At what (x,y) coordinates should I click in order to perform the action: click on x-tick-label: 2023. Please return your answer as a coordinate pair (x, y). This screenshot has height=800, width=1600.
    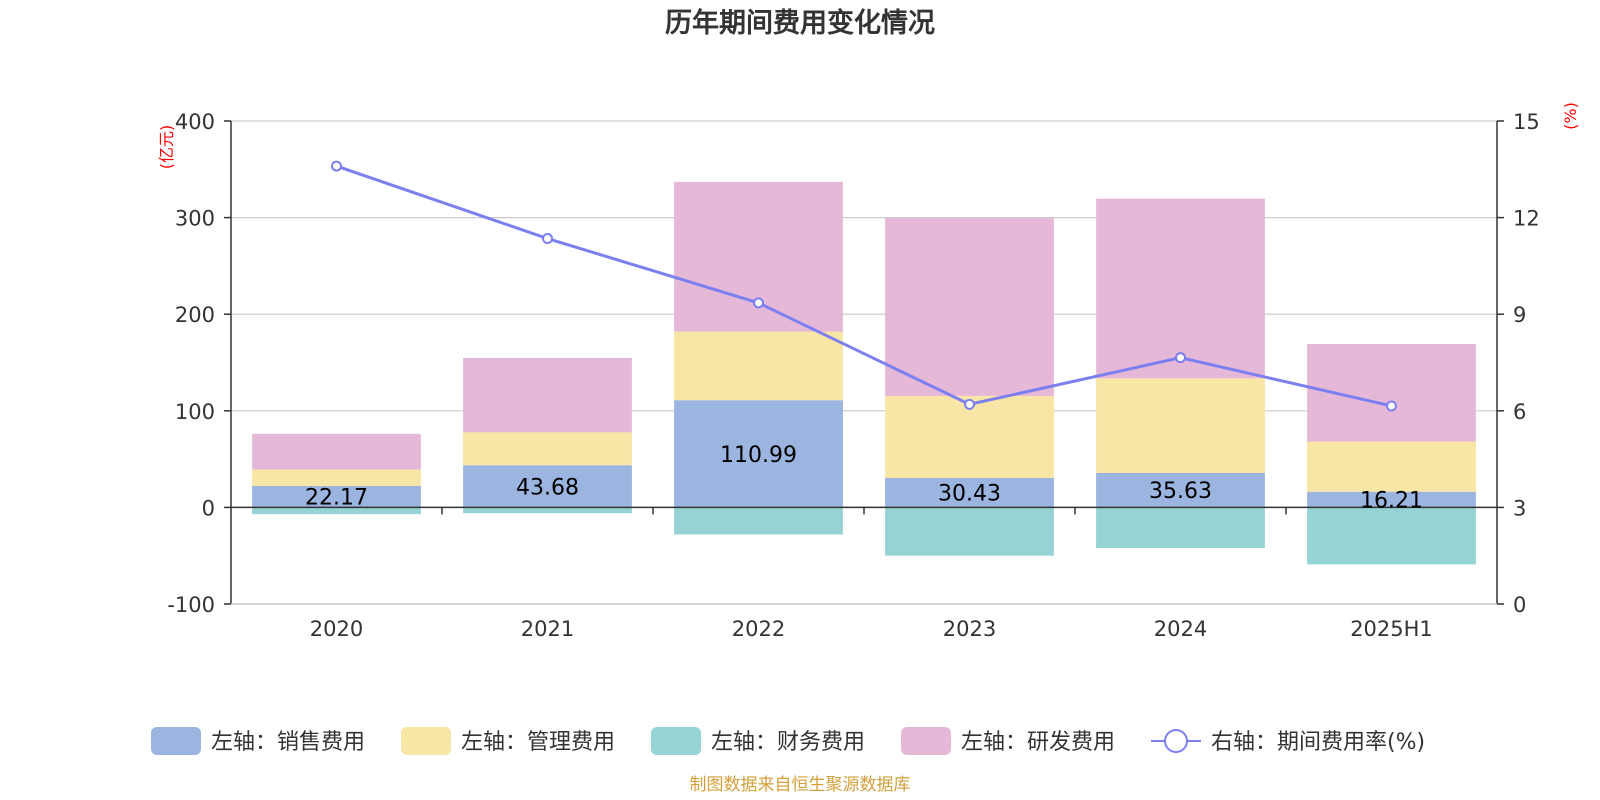
    Looking at the image, I should click on (969, 629).